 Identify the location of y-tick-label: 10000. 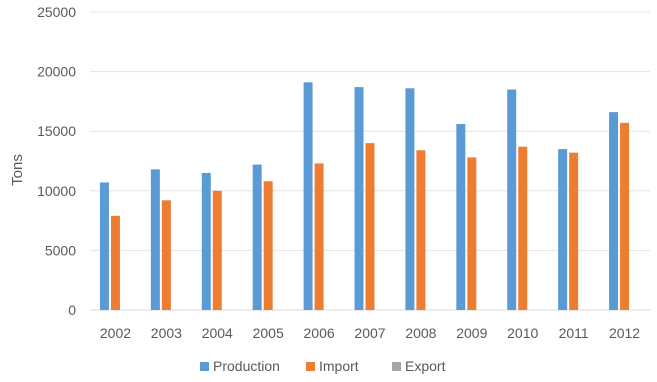
(56, 191).